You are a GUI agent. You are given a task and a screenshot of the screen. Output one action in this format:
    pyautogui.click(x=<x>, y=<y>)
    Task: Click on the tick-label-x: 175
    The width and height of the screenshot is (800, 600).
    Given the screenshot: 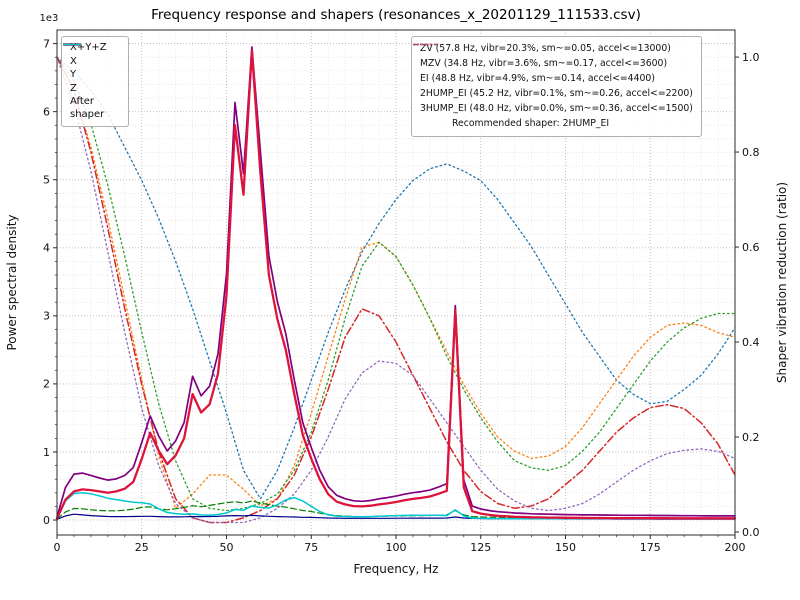 What is the action you would take?
    pyautogui.click(x=650, y=547)
    